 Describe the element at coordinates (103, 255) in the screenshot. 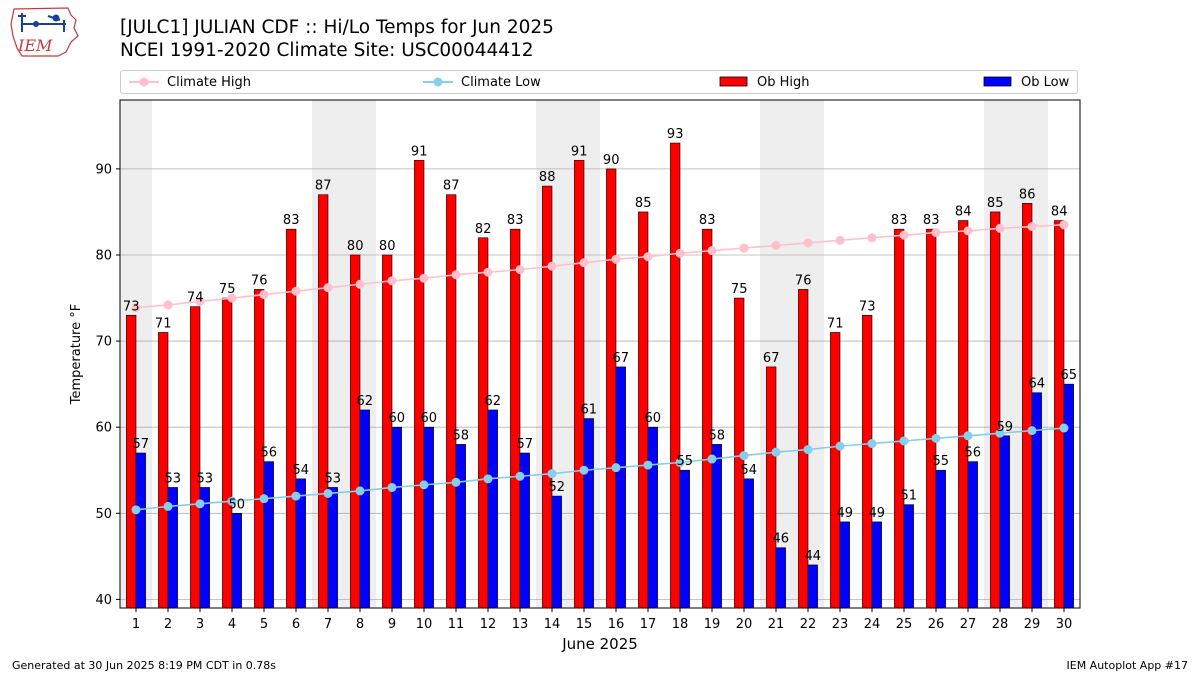

I see `y-tick-label: 80` at that location.